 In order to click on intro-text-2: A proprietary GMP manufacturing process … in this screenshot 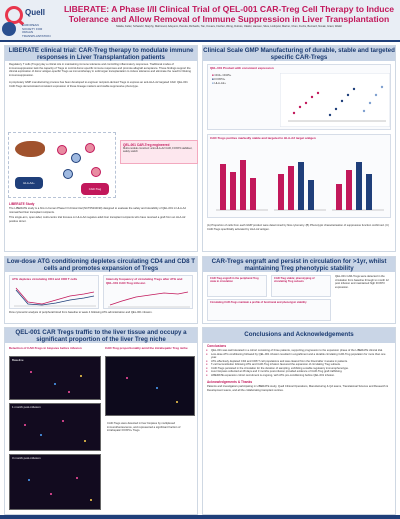, I will do `click(98, 84)`.